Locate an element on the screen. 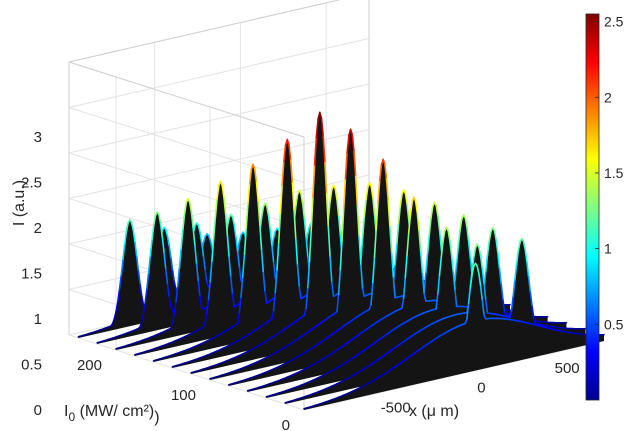 This screenshot has height=431, width=633. colorbar-gradient is located at coordinates (592, 207).